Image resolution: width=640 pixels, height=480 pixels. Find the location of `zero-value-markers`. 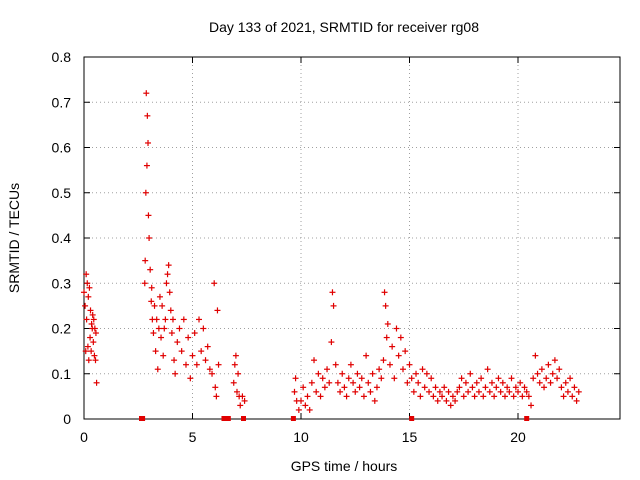

zero-value-markers is located at coordinates (334, 418).